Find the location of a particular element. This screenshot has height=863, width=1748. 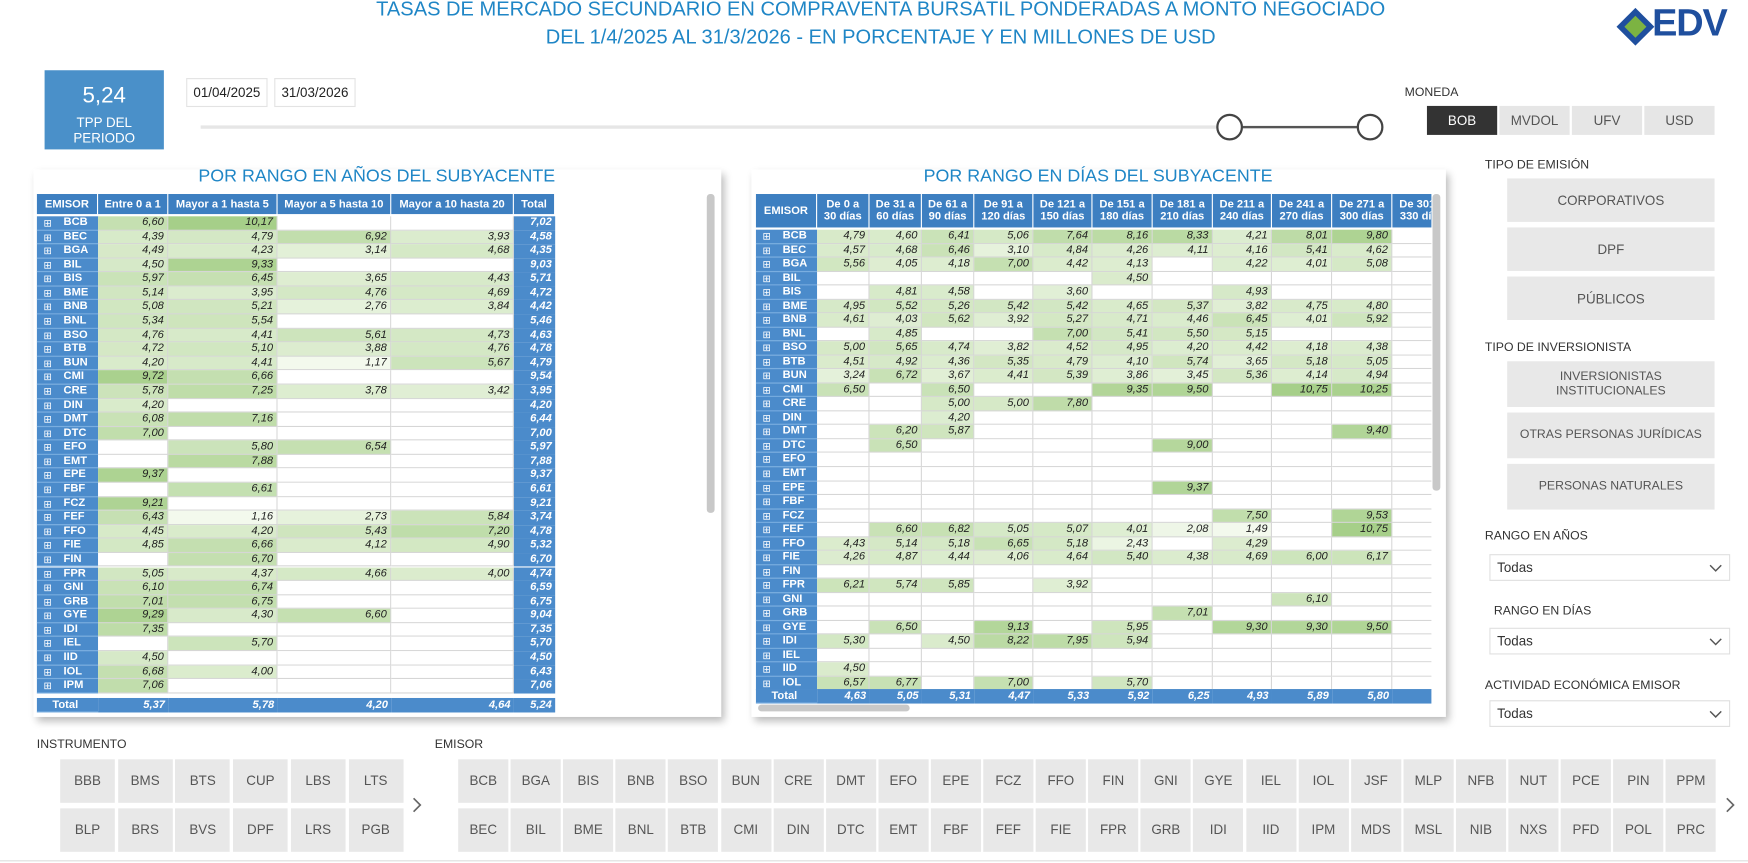

slicer-tile: NFB is located at coordinates (1480, 781).